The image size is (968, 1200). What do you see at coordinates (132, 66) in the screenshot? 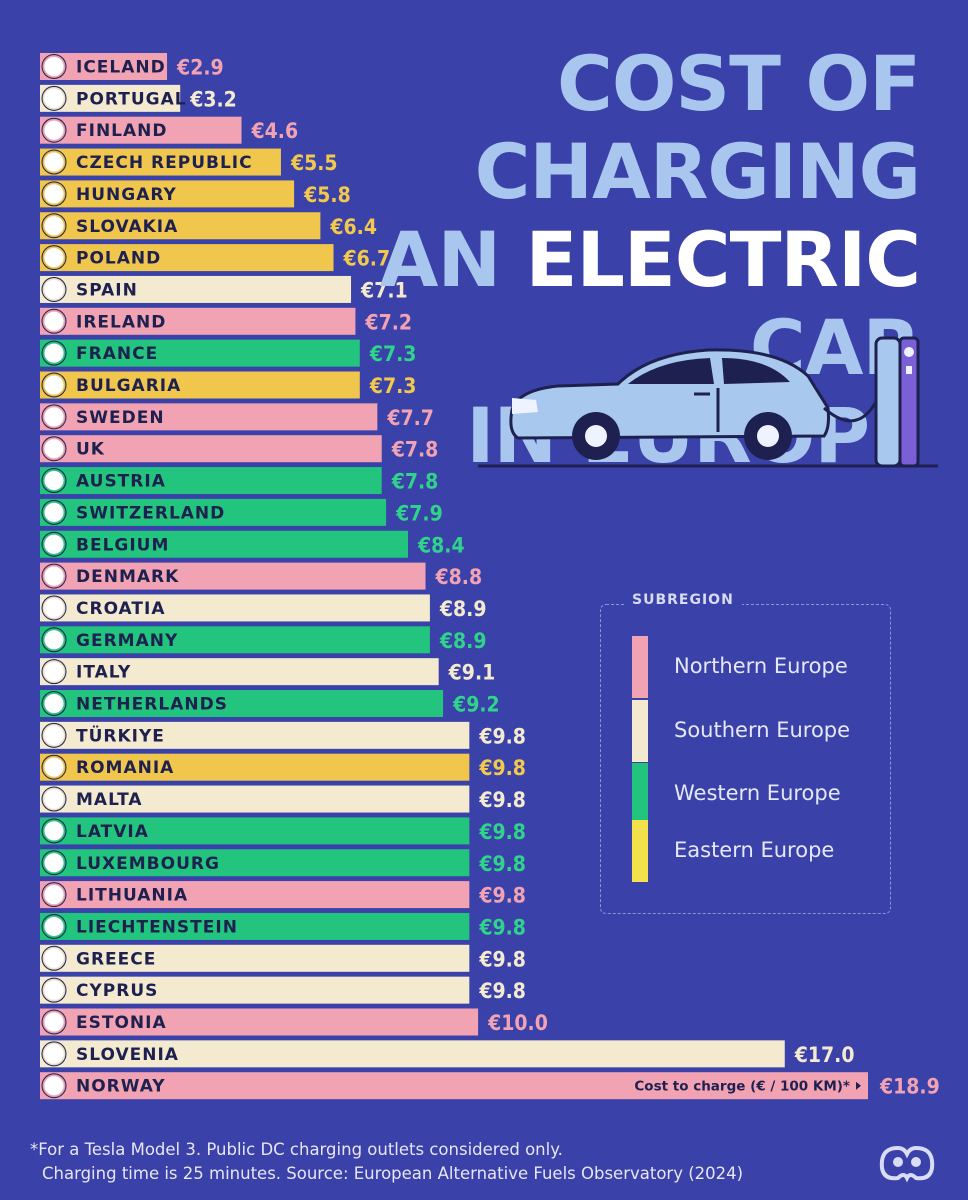
I see `bar-row: ICELAND €2.9` at bounding box center [132, 66].